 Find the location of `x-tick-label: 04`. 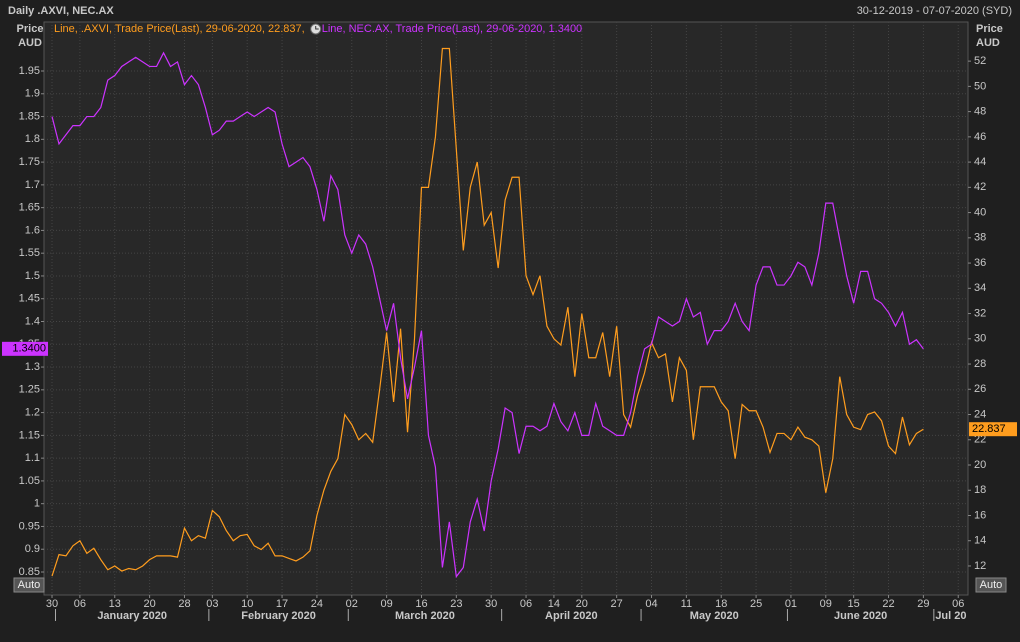

x-tick-label: 04 is located at coordinates (651, 604).